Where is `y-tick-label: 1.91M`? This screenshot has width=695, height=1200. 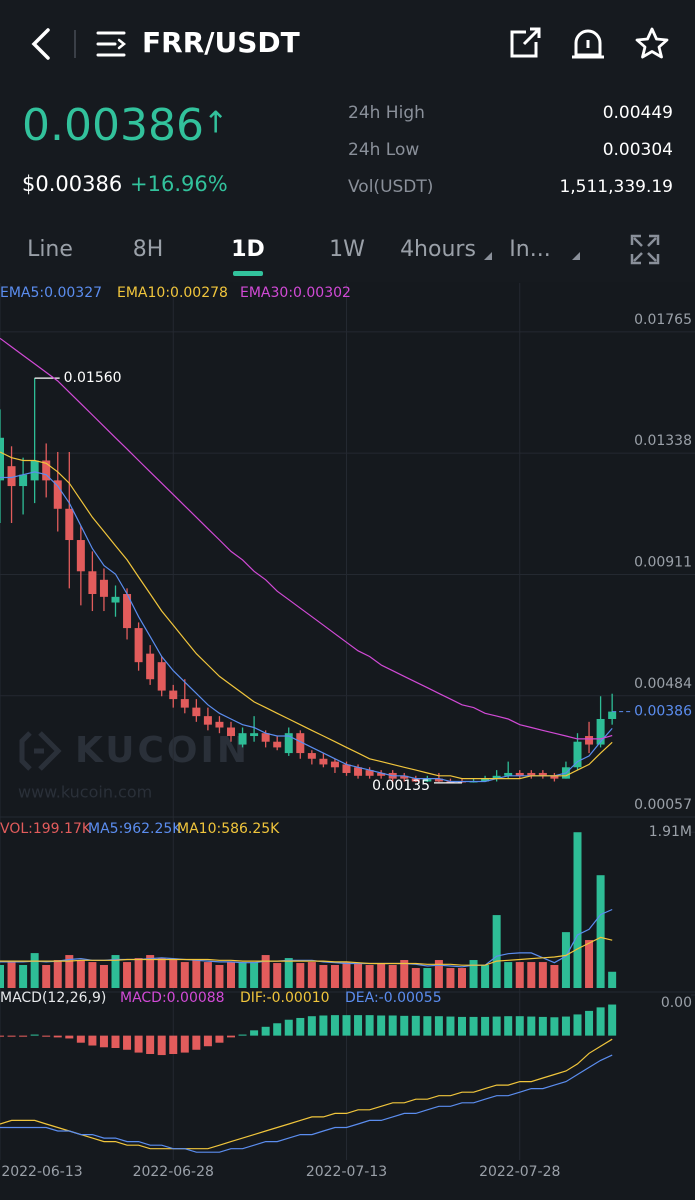 y-tick-label: 1.91M is located at coordinates (670, 832).